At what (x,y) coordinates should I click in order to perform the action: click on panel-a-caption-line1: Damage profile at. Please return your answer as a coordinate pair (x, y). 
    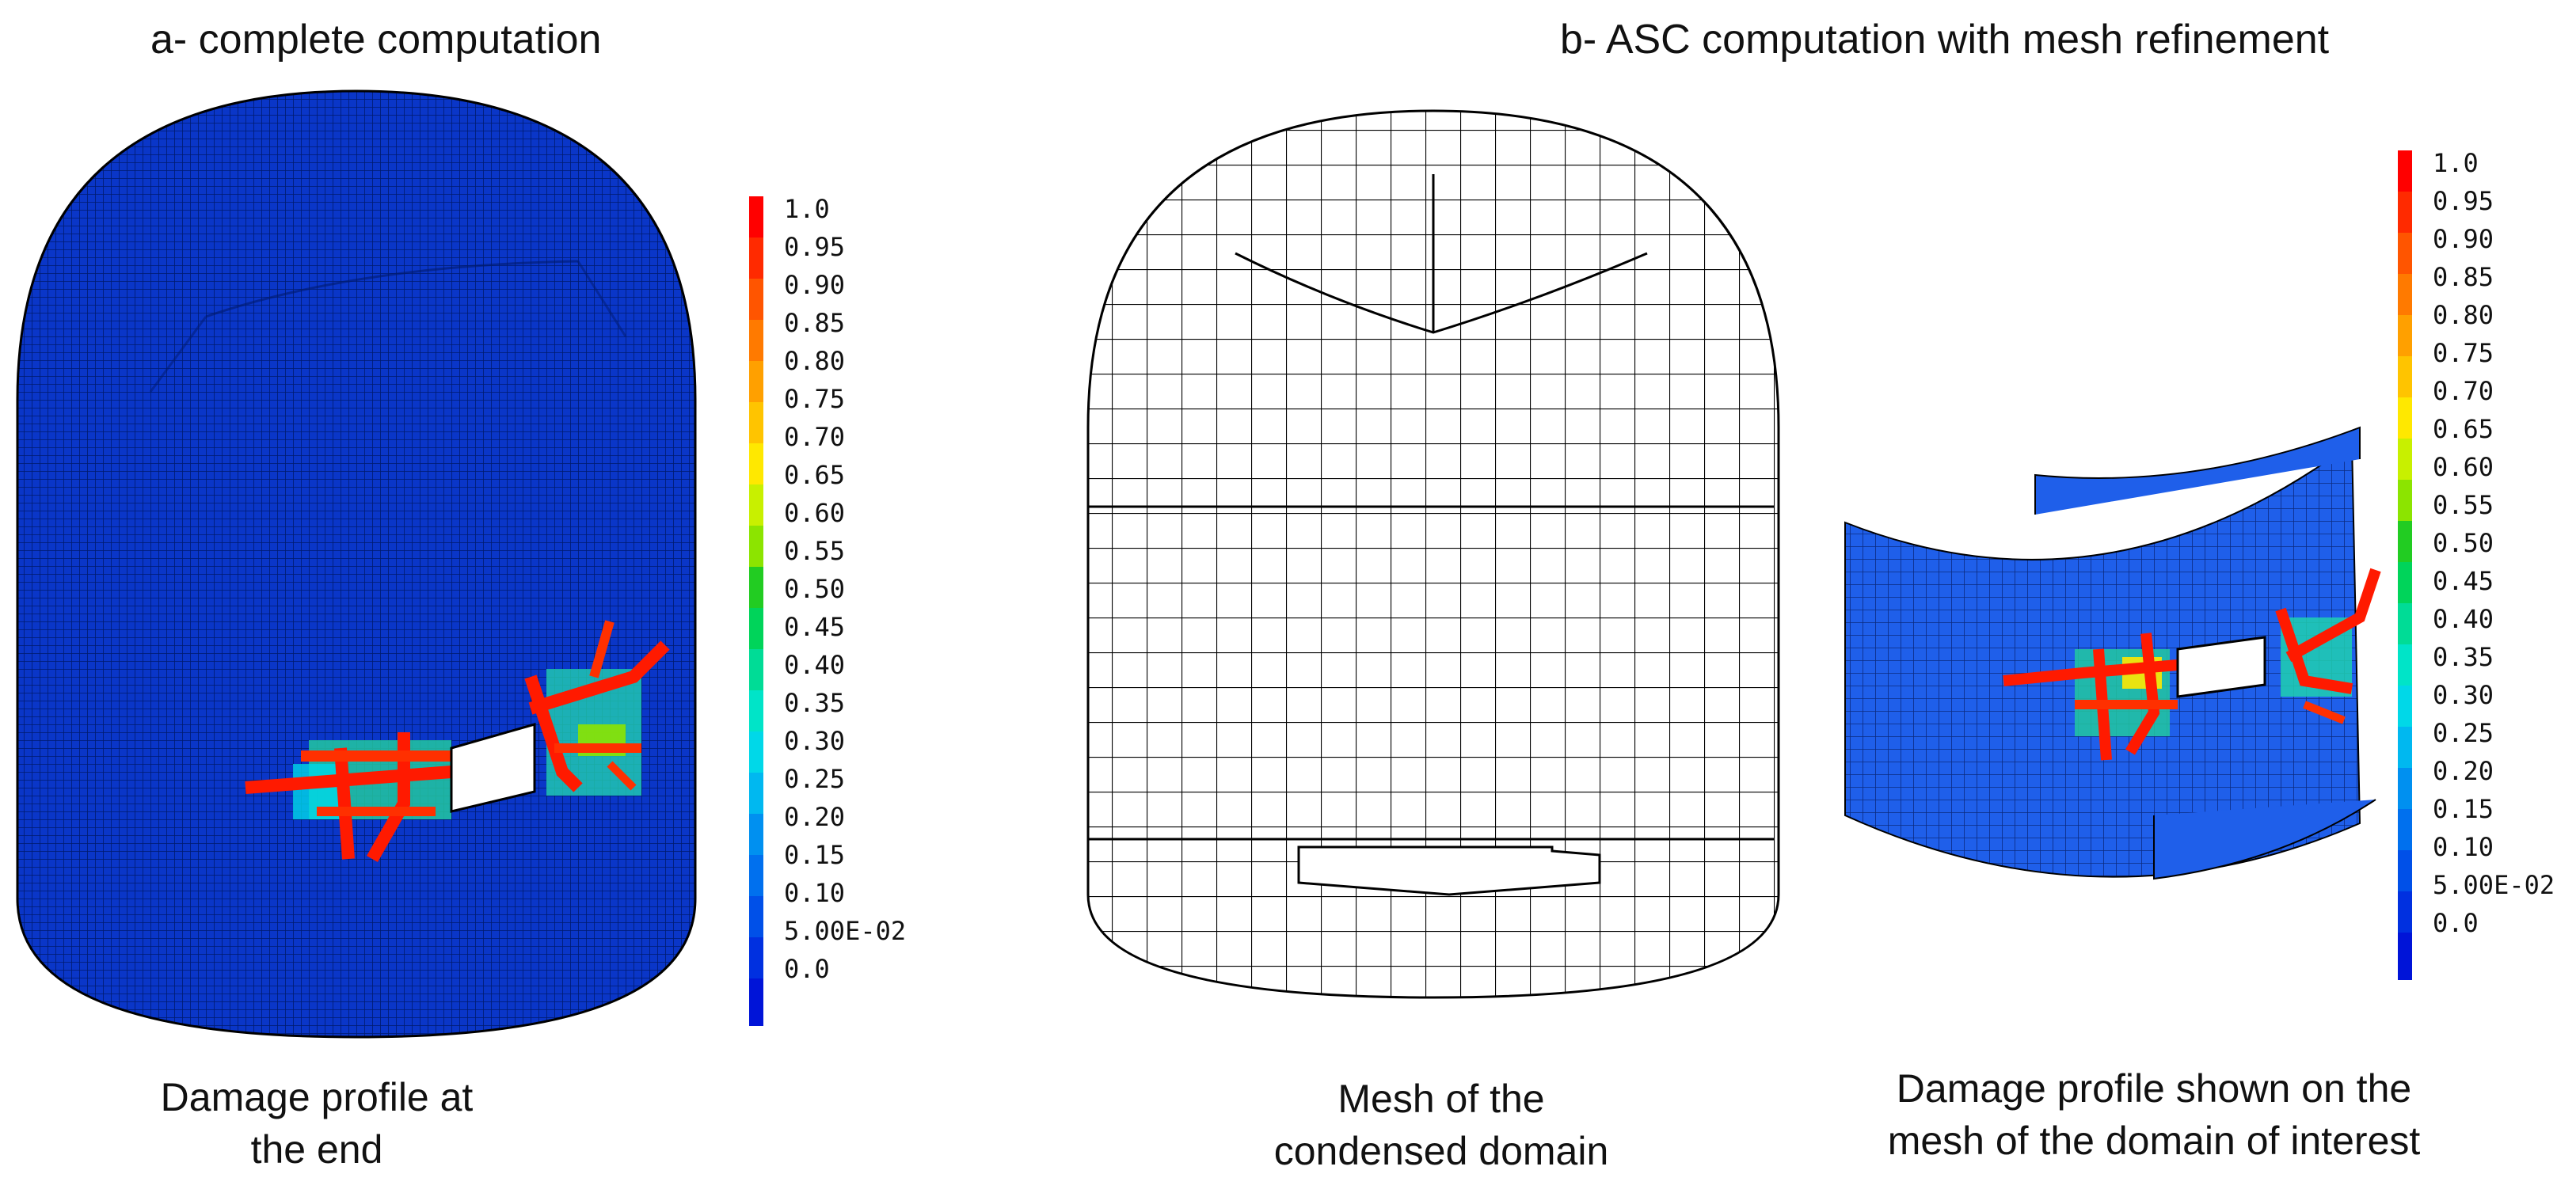
    Looking at the image, I should click on (317, 1097).